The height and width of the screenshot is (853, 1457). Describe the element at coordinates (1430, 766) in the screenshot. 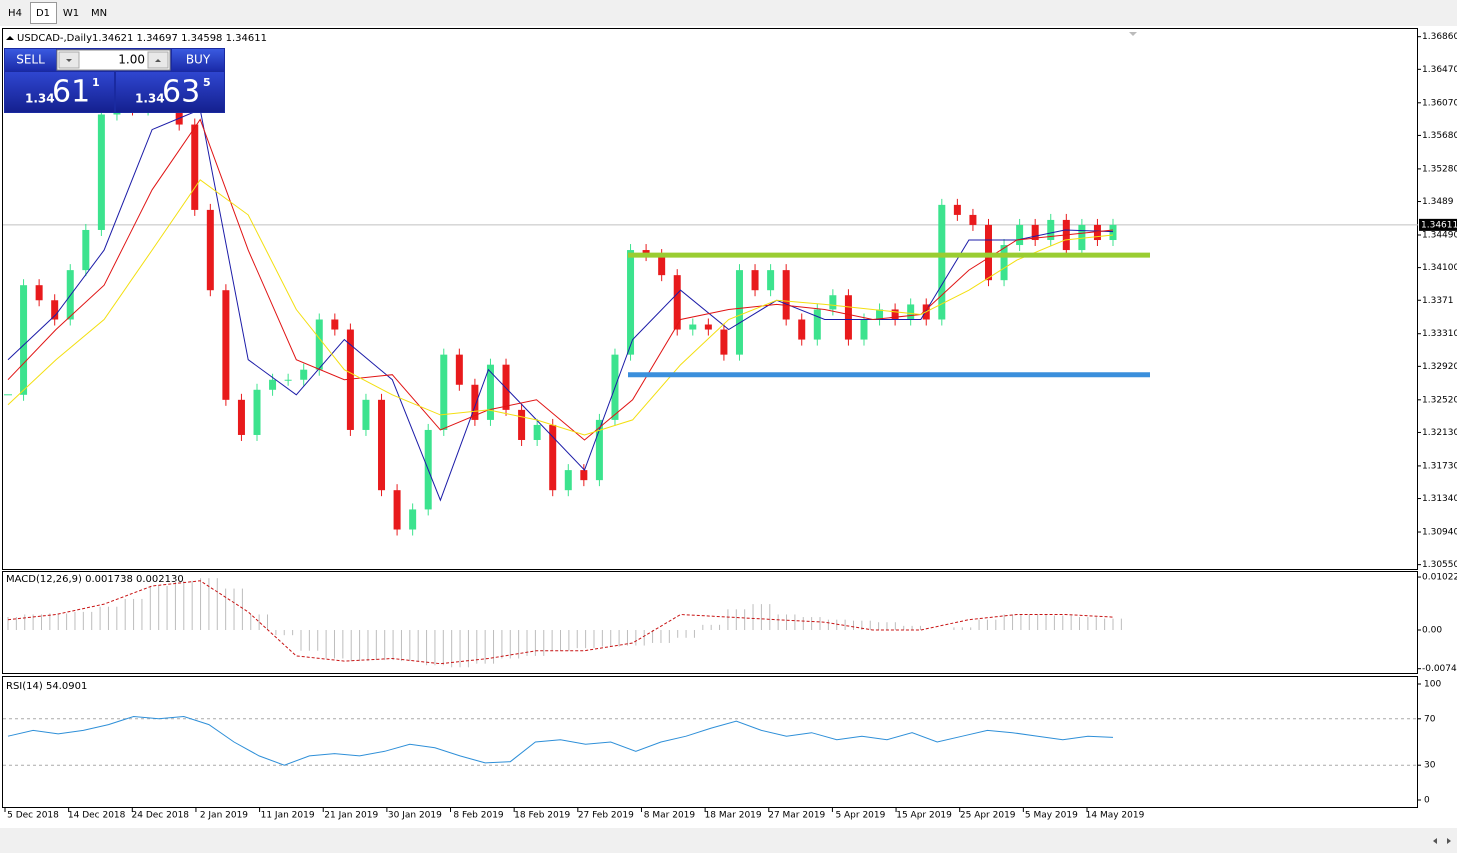

I see `y-tick-label: 30` at that location.